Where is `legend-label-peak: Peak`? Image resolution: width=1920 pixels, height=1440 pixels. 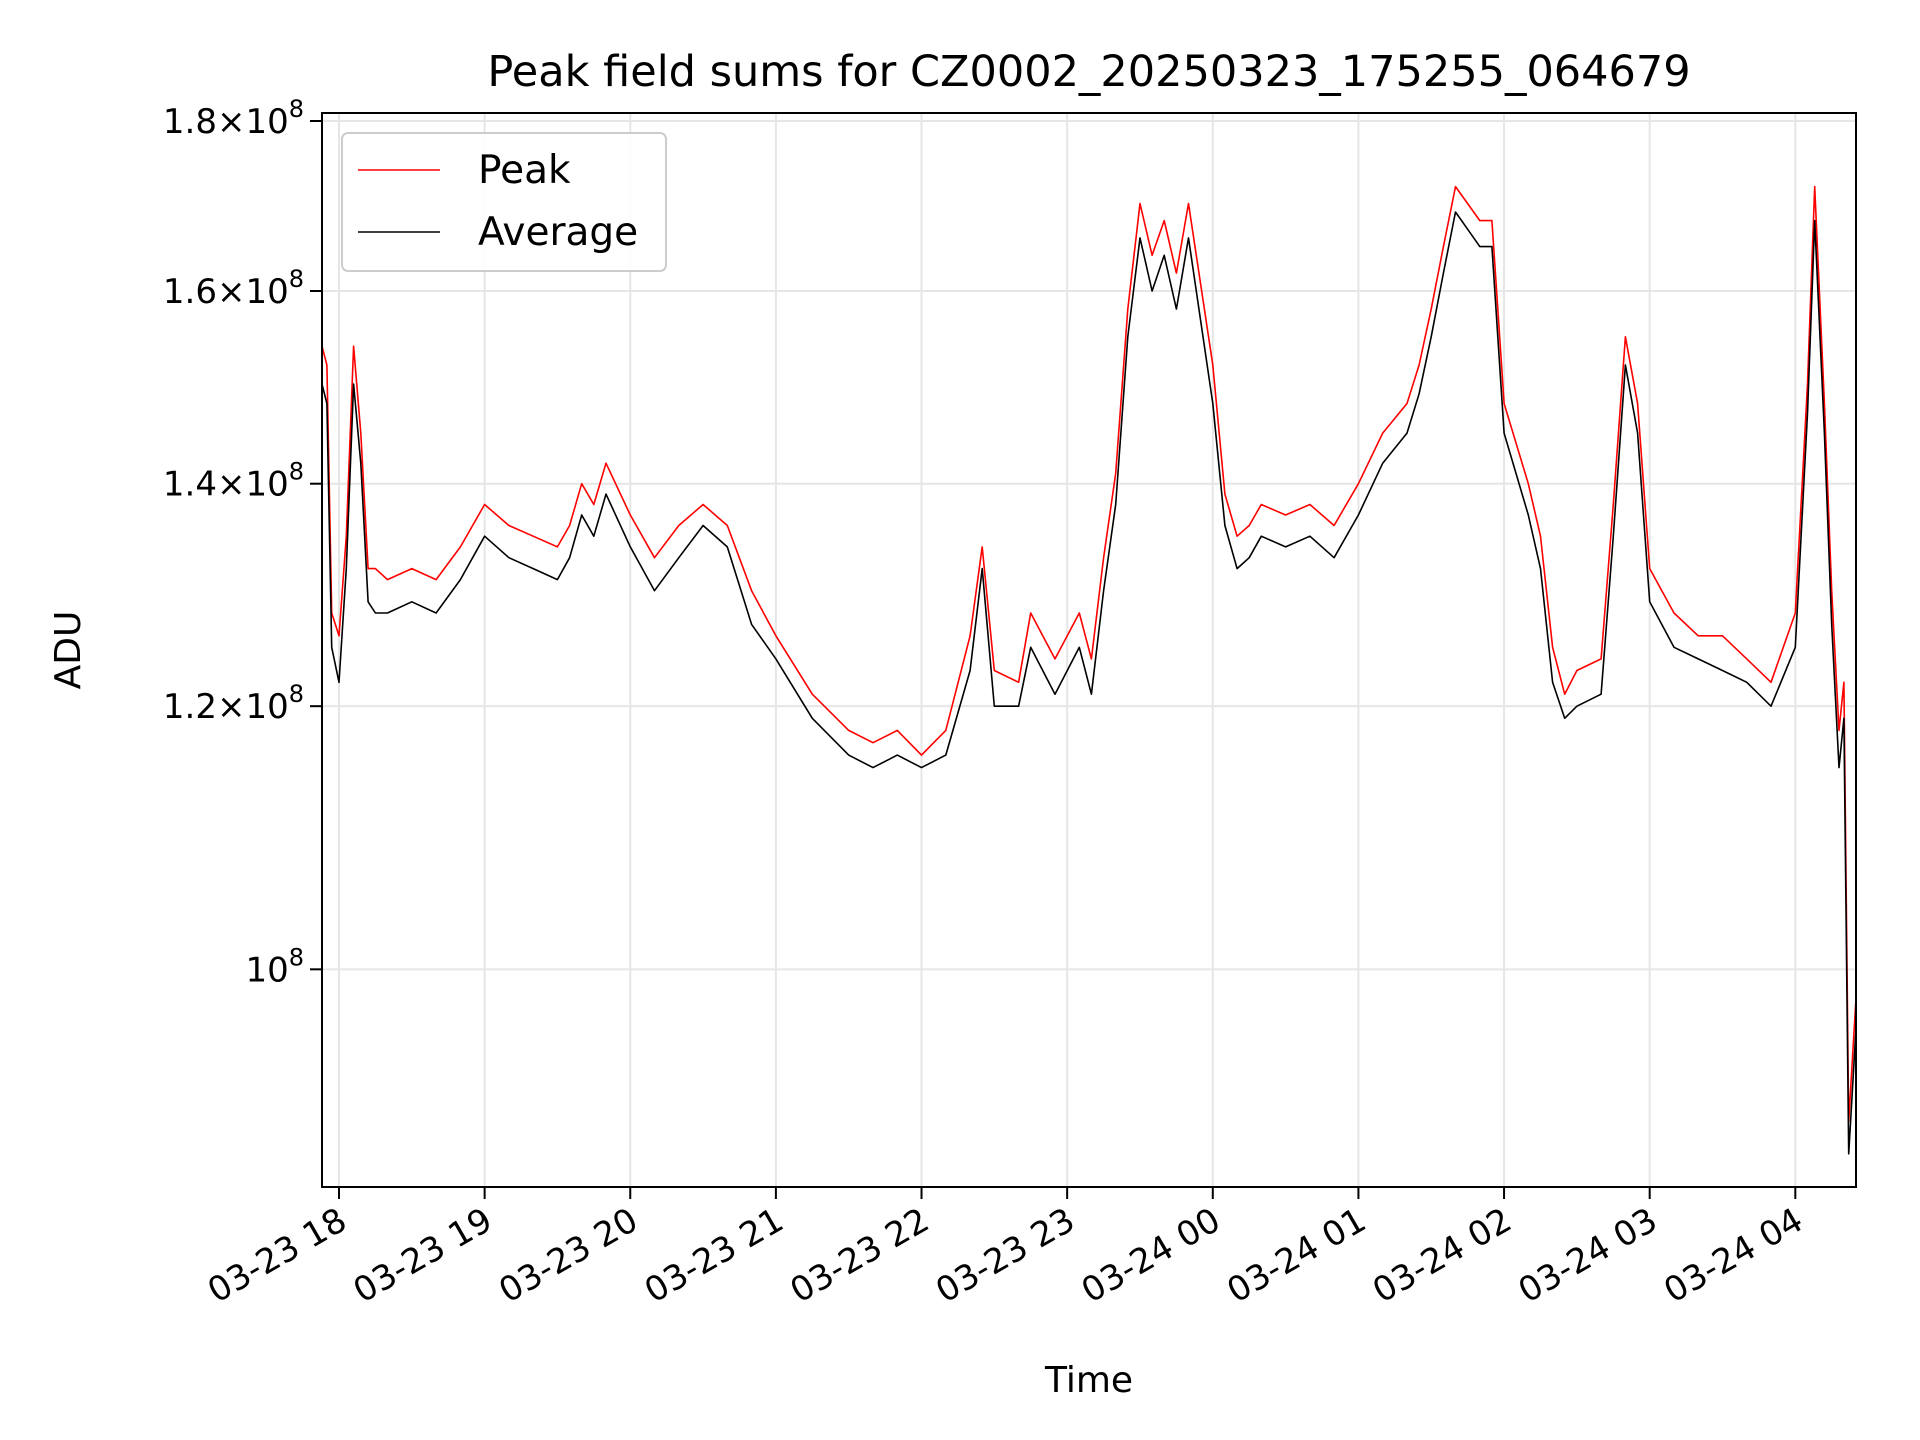 legend-label-peak: Peak is located at coordinates (524, 170).